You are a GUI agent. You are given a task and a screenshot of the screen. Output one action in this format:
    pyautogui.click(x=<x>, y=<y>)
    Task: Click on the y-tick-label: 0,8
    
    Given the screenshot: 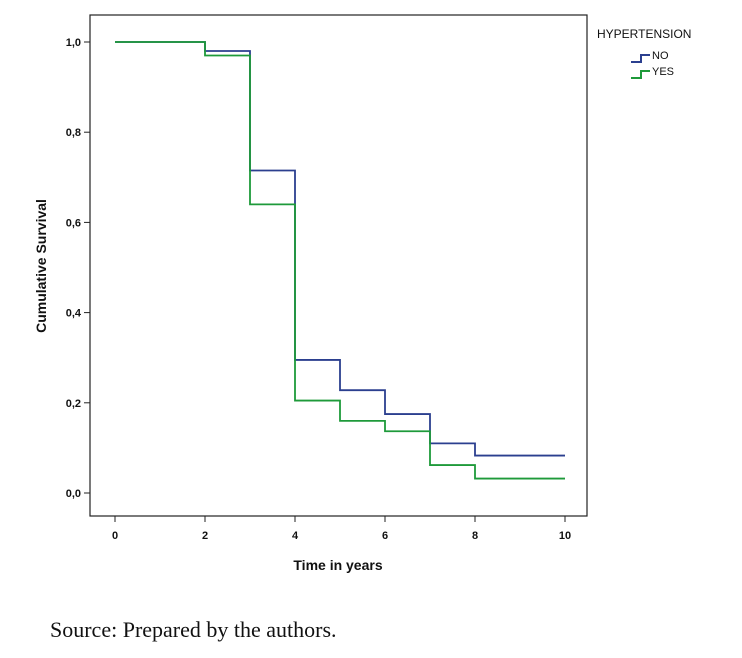 What is the action you would take?
    pyautogui.click(x=73, y=133)
    